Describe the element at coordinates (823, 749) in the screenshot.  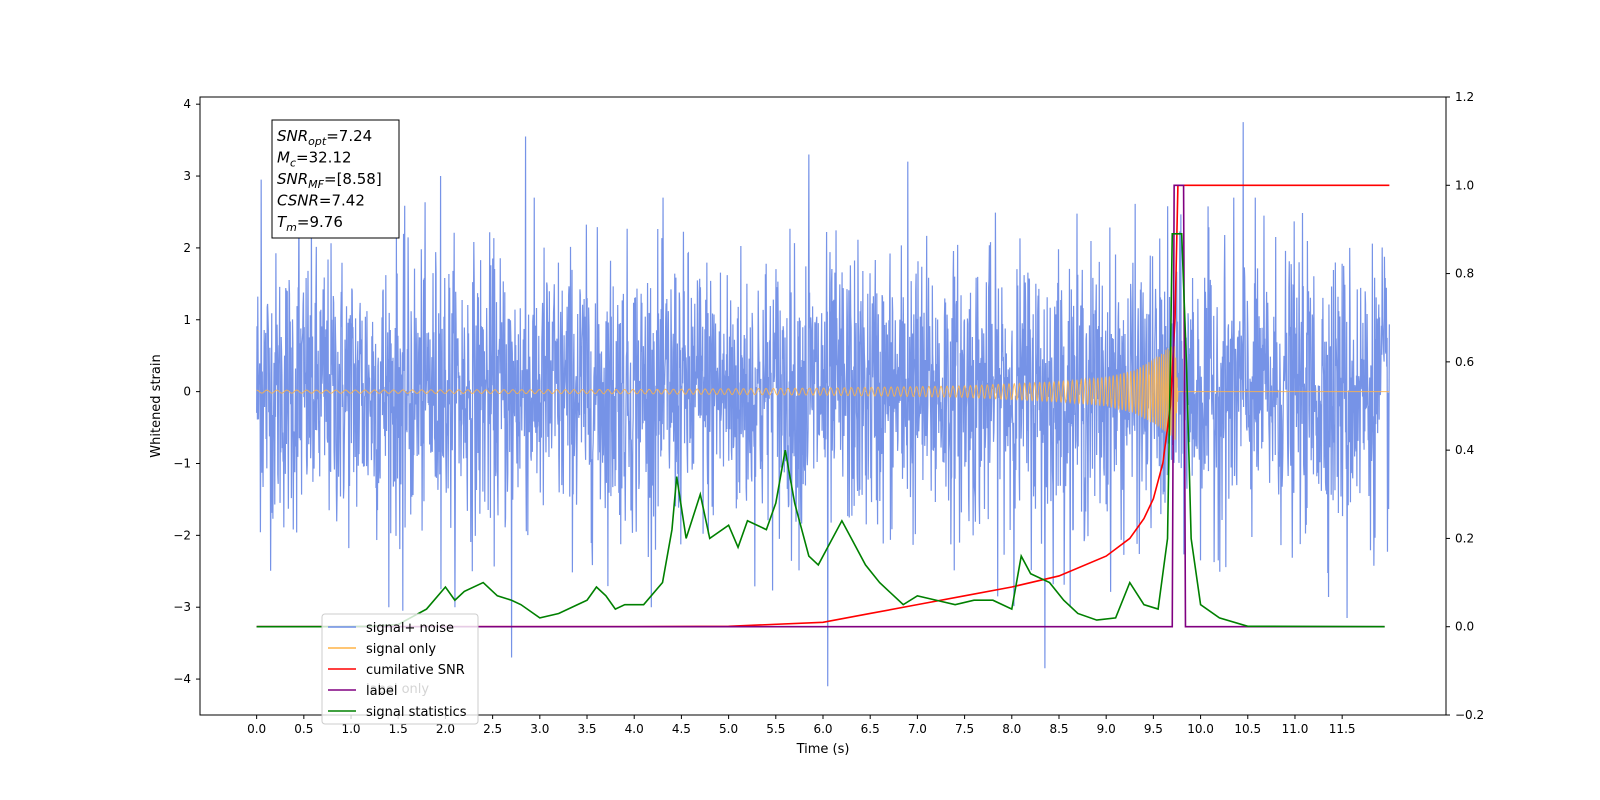
I see `x-axis-label: Time (s)` at that location.